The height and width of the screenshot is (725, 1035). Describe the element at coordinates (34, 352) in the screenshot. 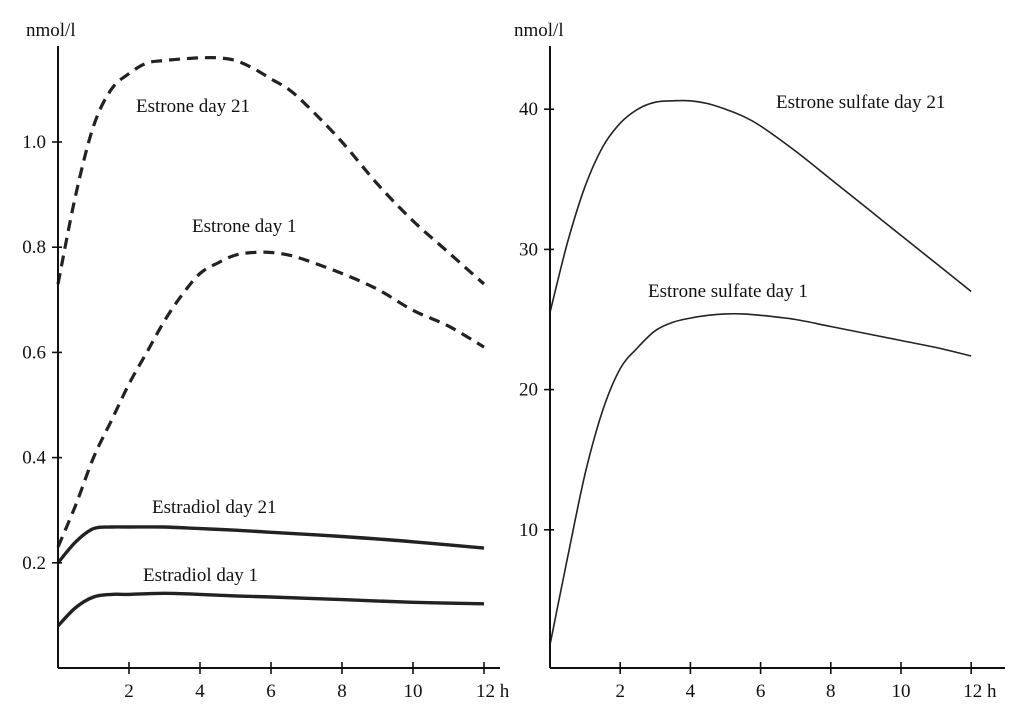

I see `left-y-tick-label: 0.6` at that location.